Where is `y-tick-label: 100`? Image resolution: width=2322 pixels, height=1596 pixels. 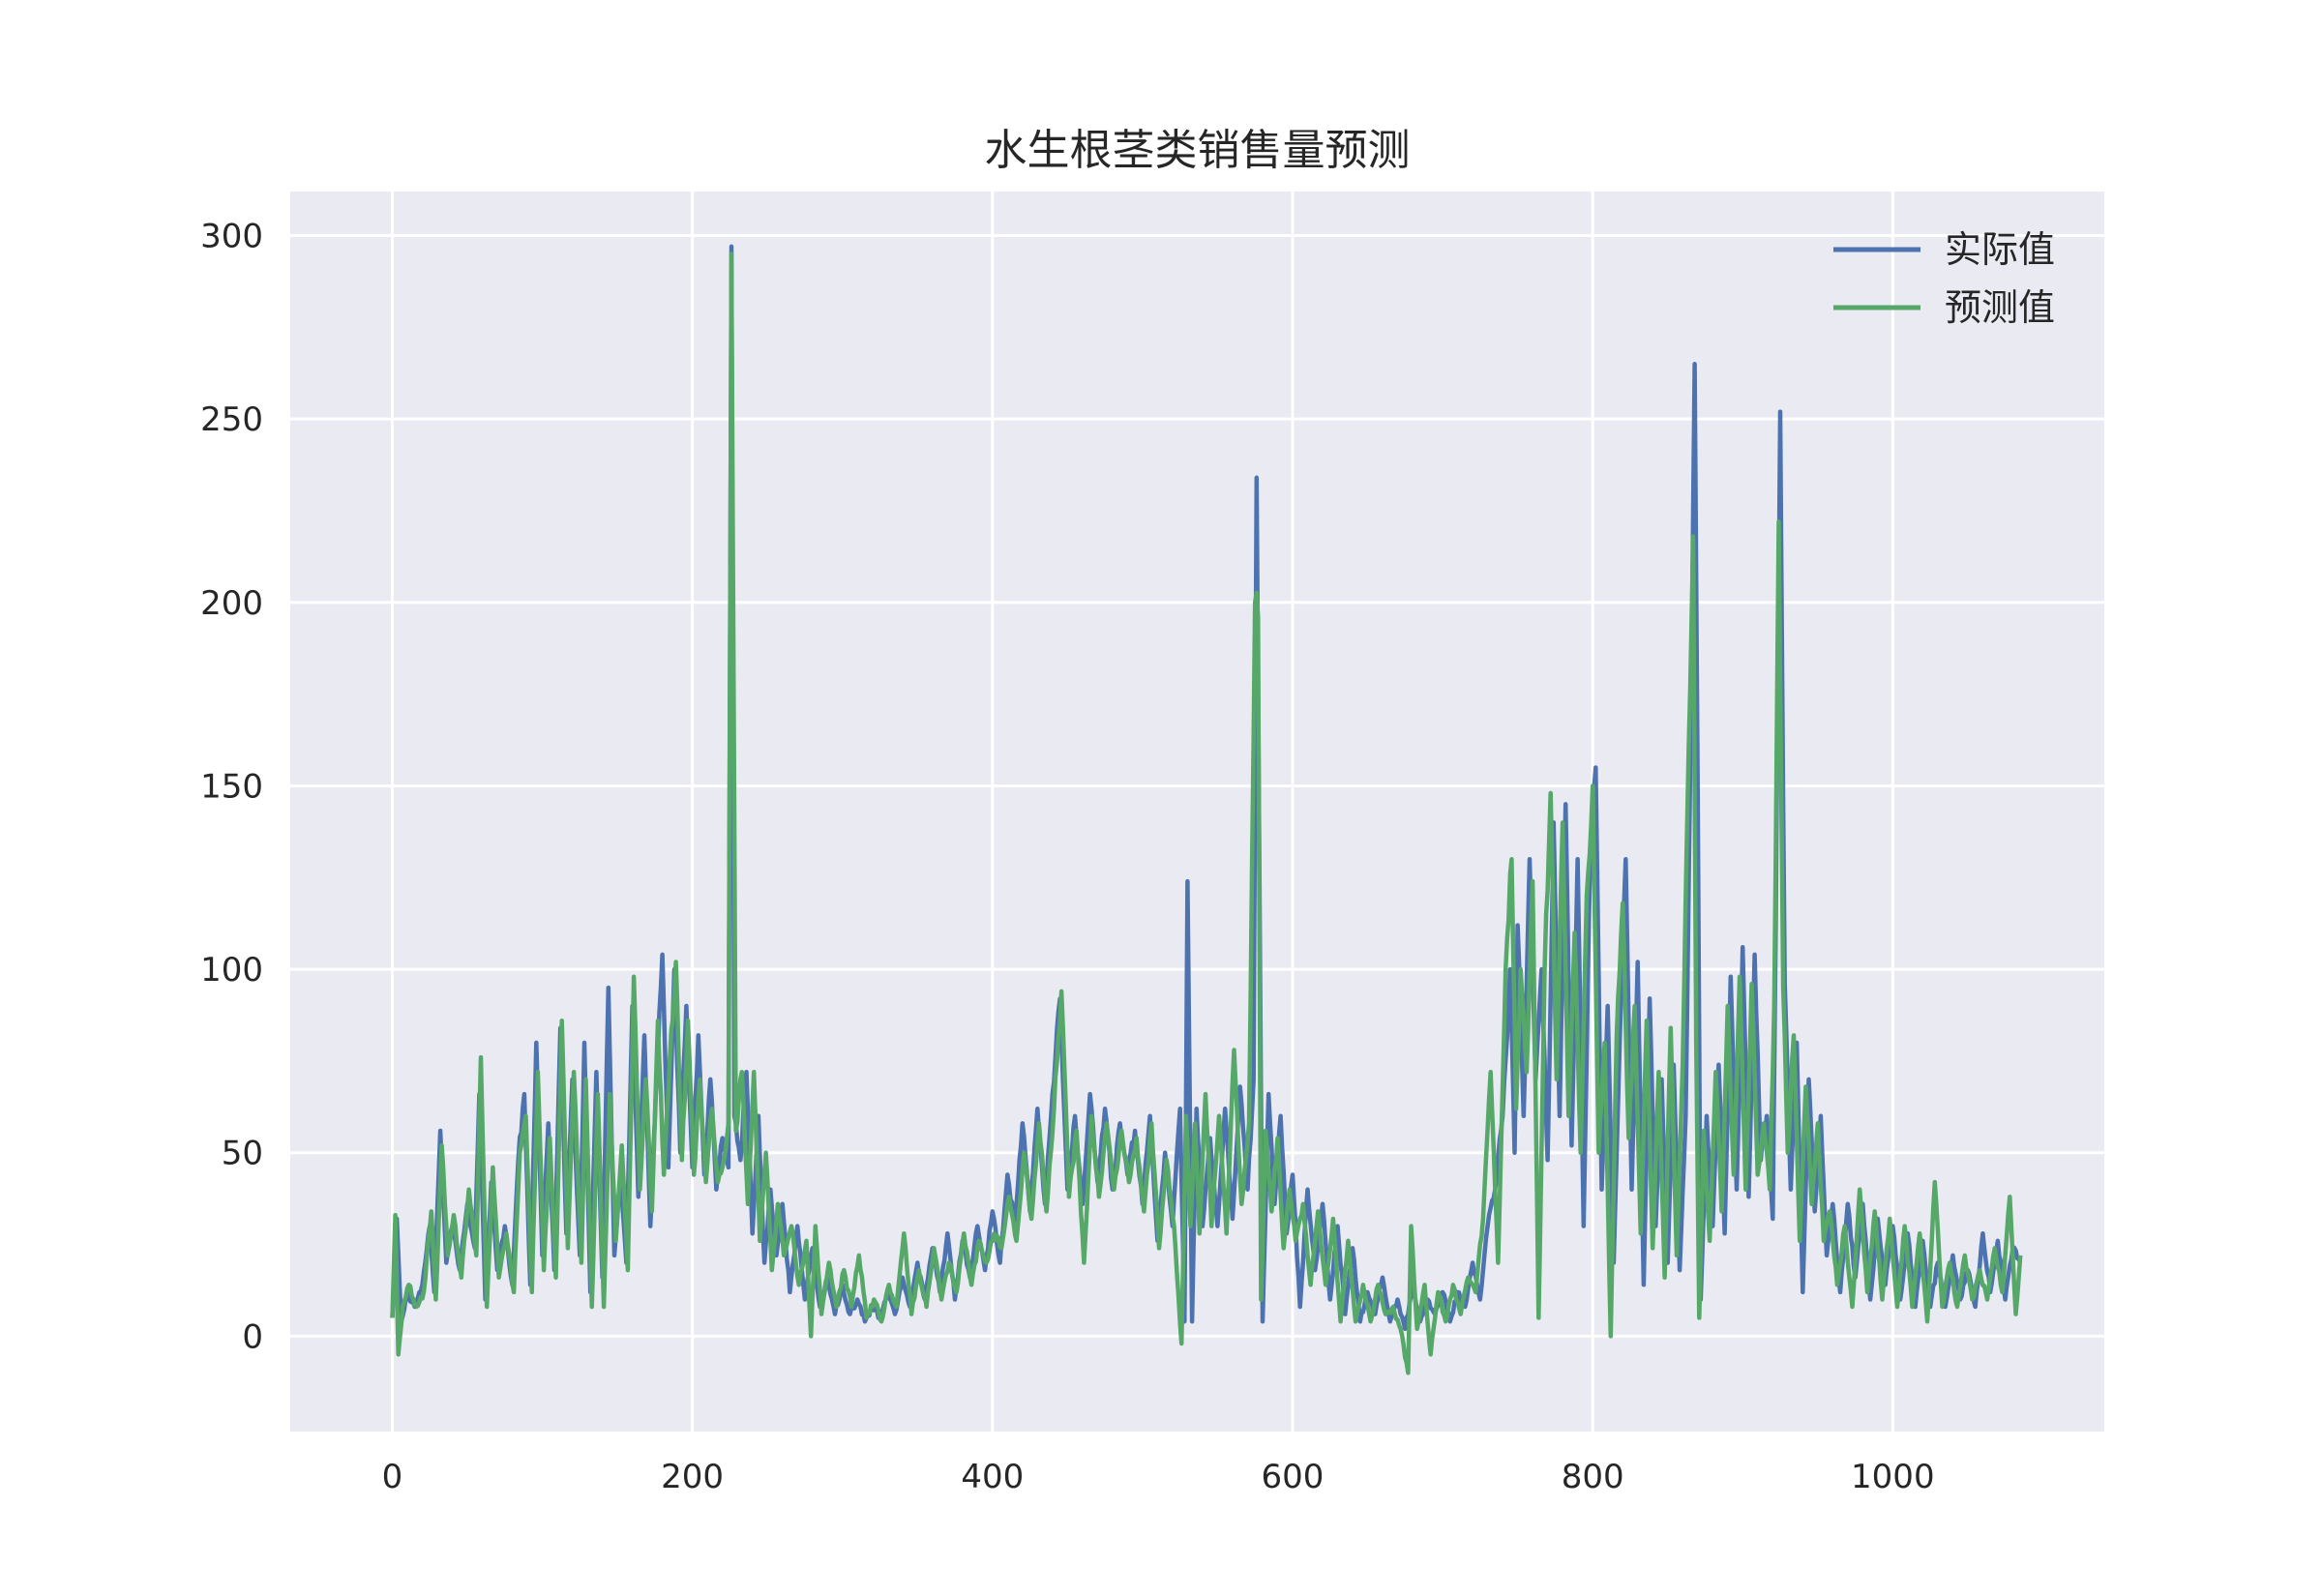 y-tick-label: 100 is located at coordinates (231, 970).